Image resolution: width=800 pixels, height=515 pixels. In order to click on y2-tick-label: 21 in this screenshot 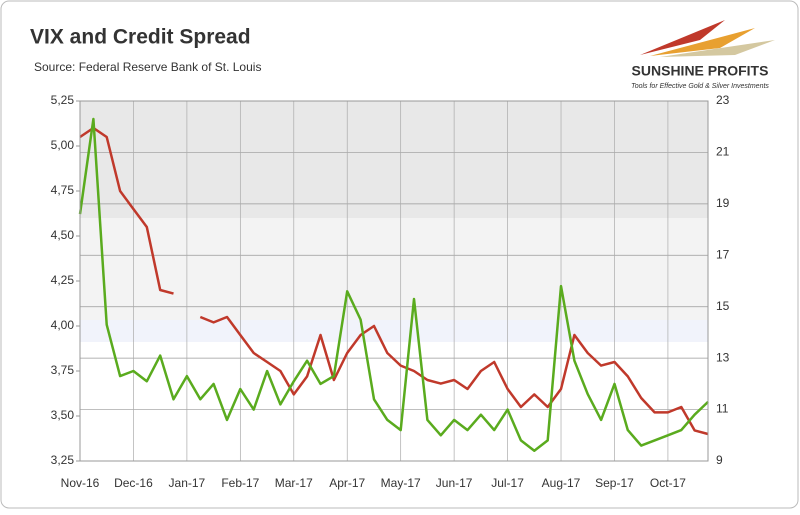, I will do `click(723, 152)`.